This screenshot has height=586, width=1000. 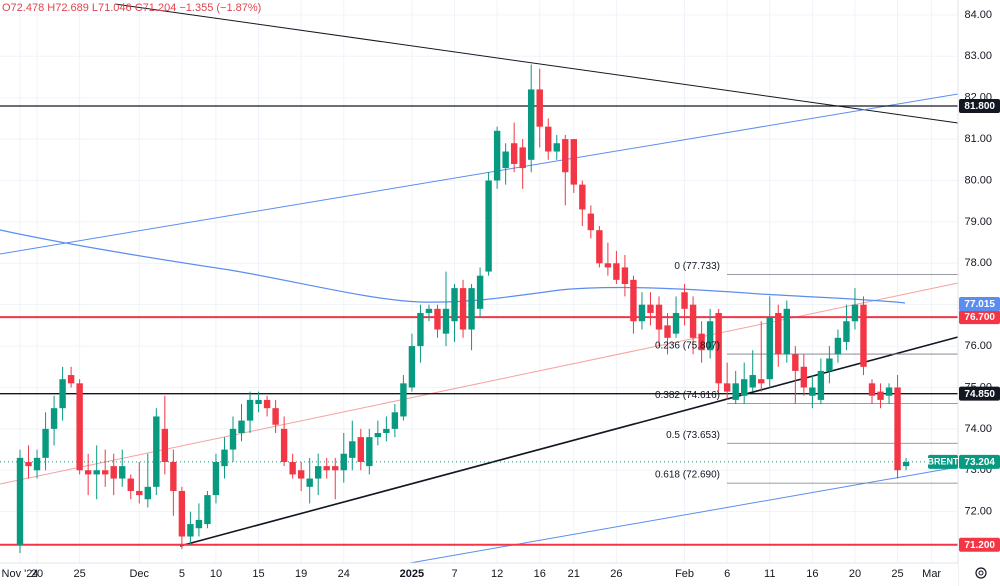 I want to click on symbol-box, so click(x=943, y=461).